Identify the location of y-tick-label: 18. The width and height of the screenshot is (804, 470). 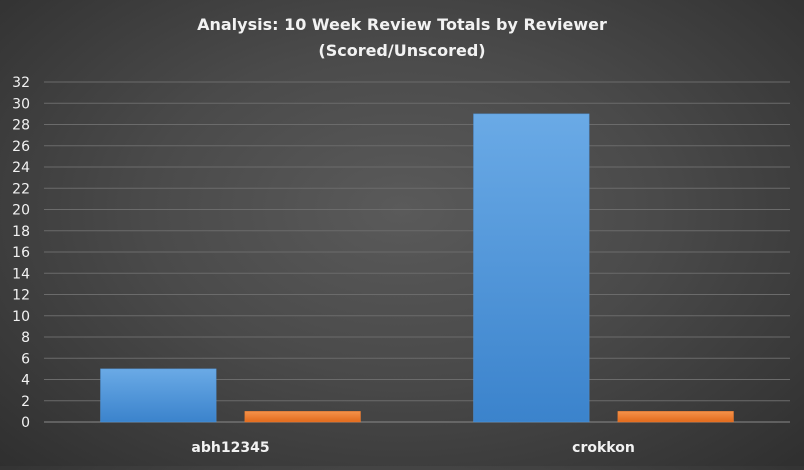
(21, 232).